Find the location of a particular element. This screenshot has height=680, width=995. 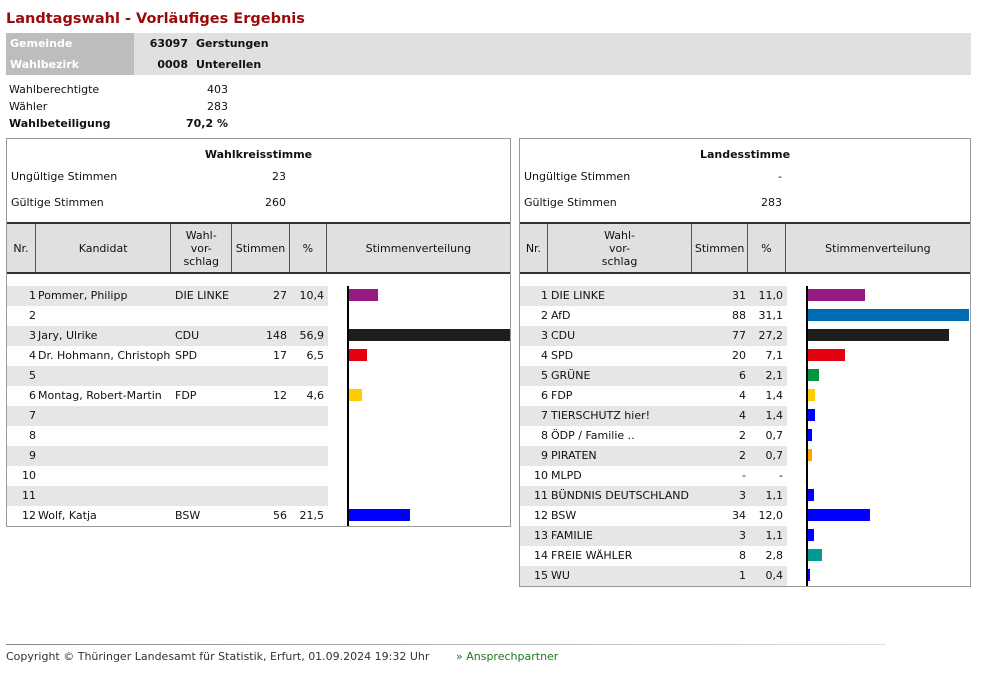

table-row: 4 SPD 20 7,1 is located at coordinates (653, 356).